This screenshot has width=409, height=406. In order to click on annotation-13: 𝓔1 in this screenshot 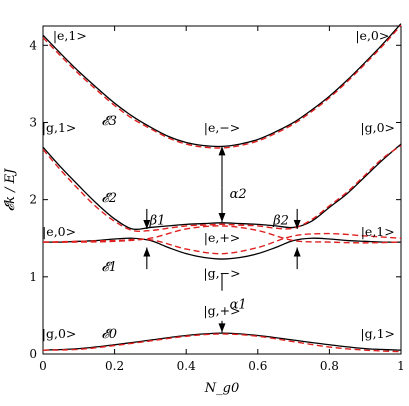, I will do `click(109, 267)`.